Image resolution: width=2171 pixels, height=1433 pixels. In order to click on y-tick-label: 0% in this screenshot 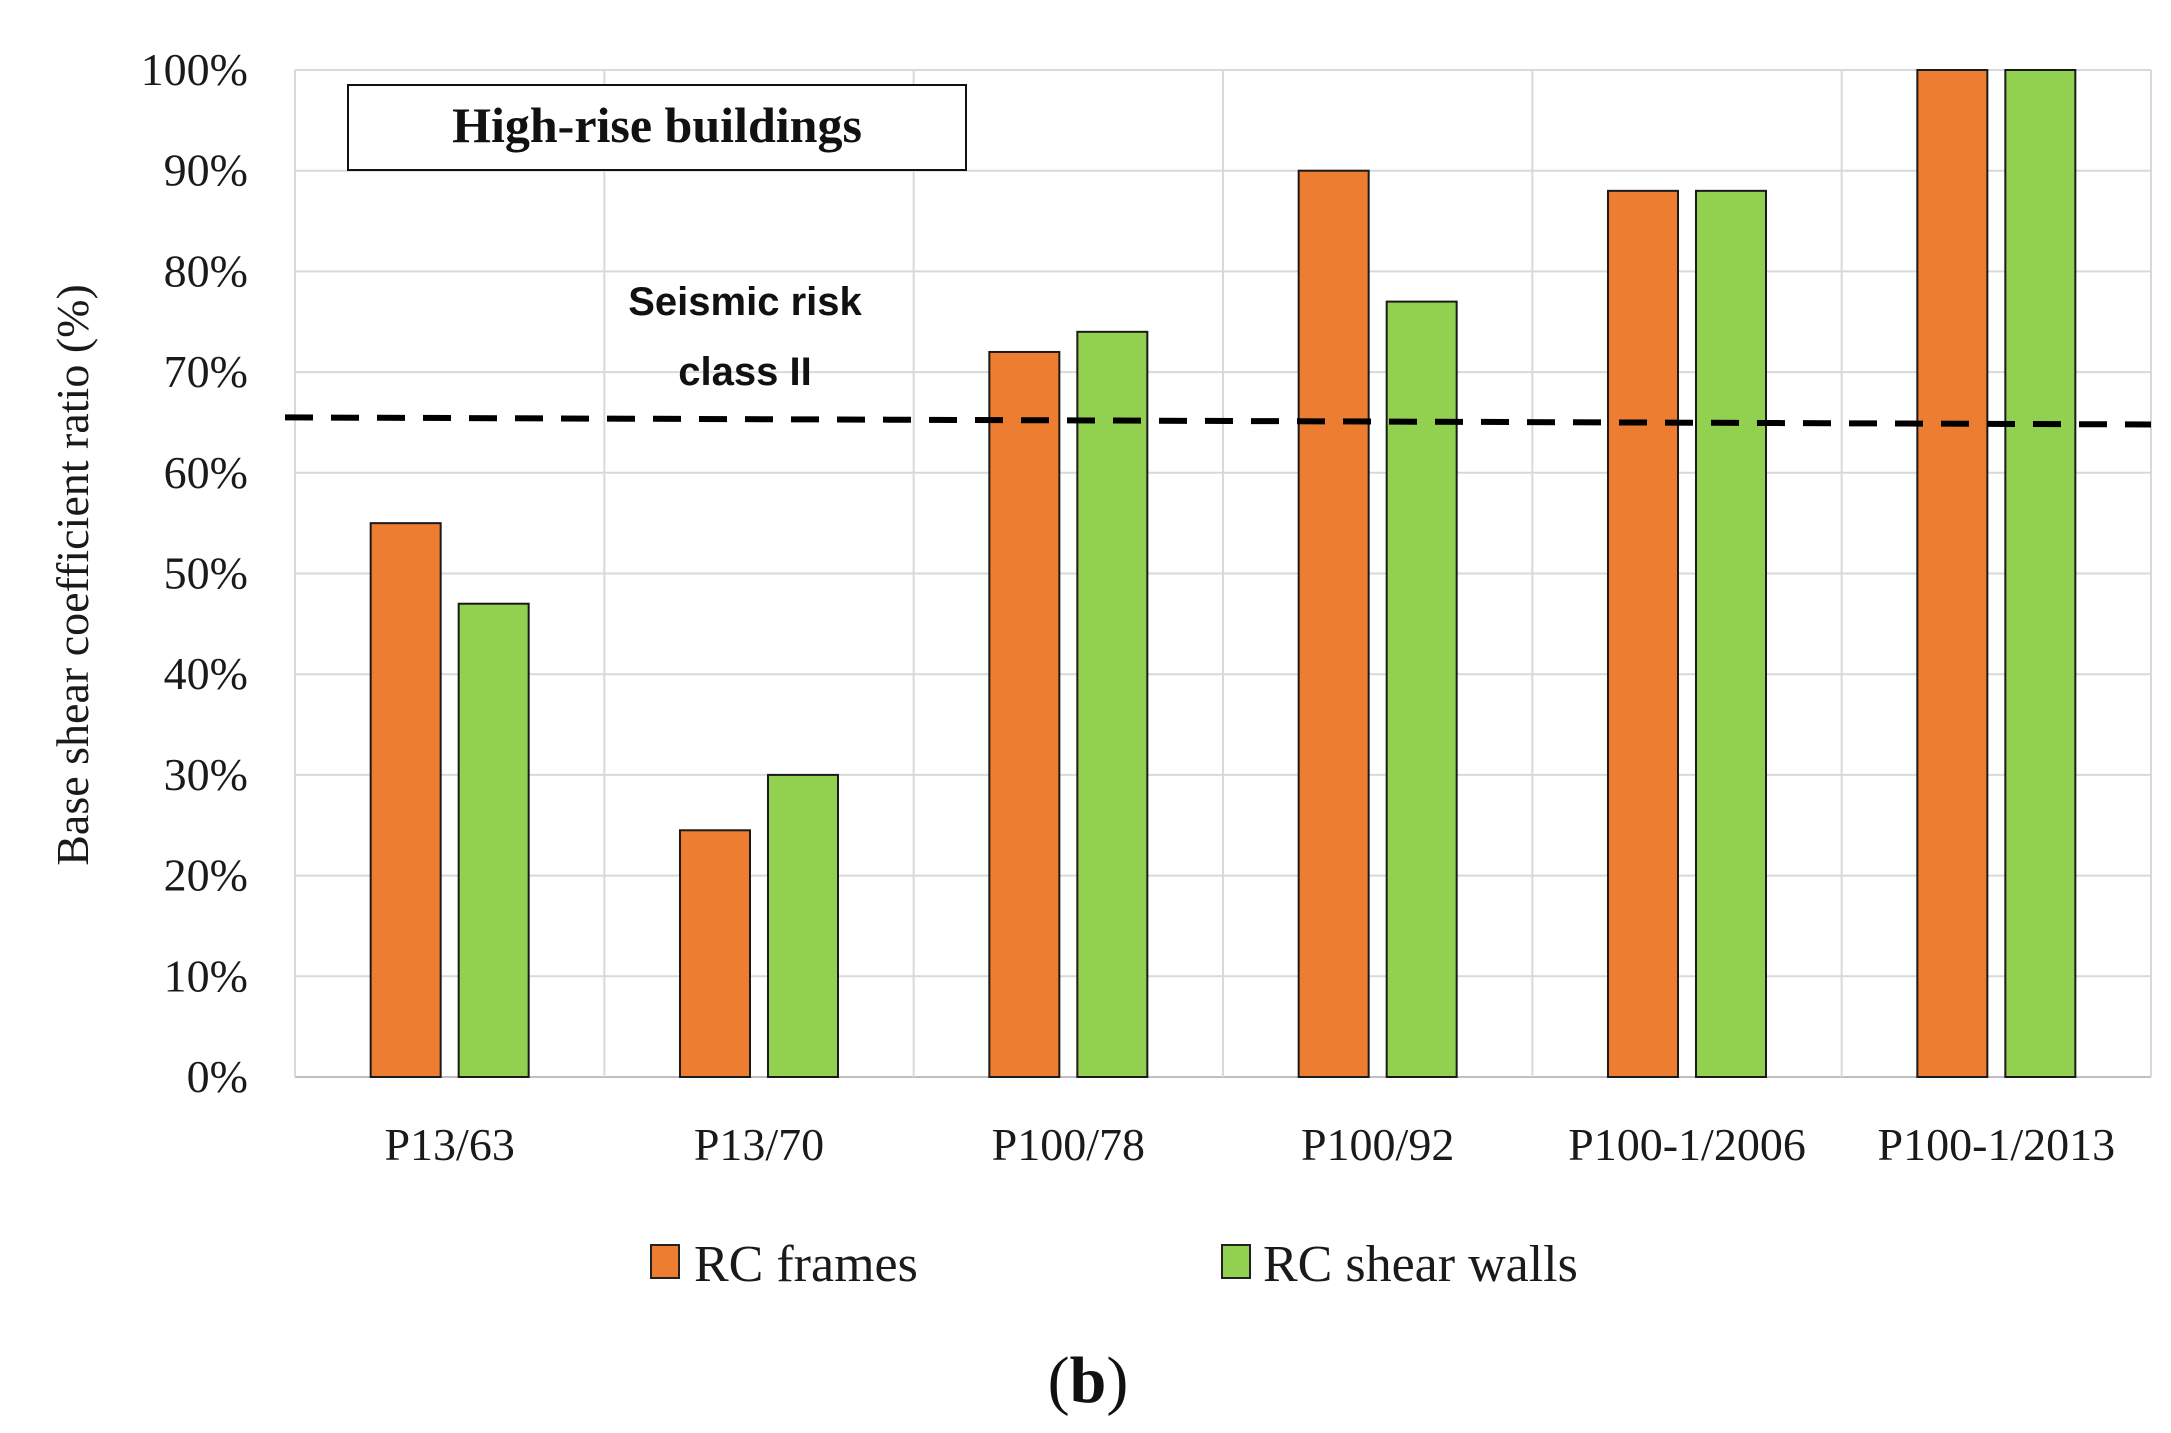, I will do `click(217, 1076)`.